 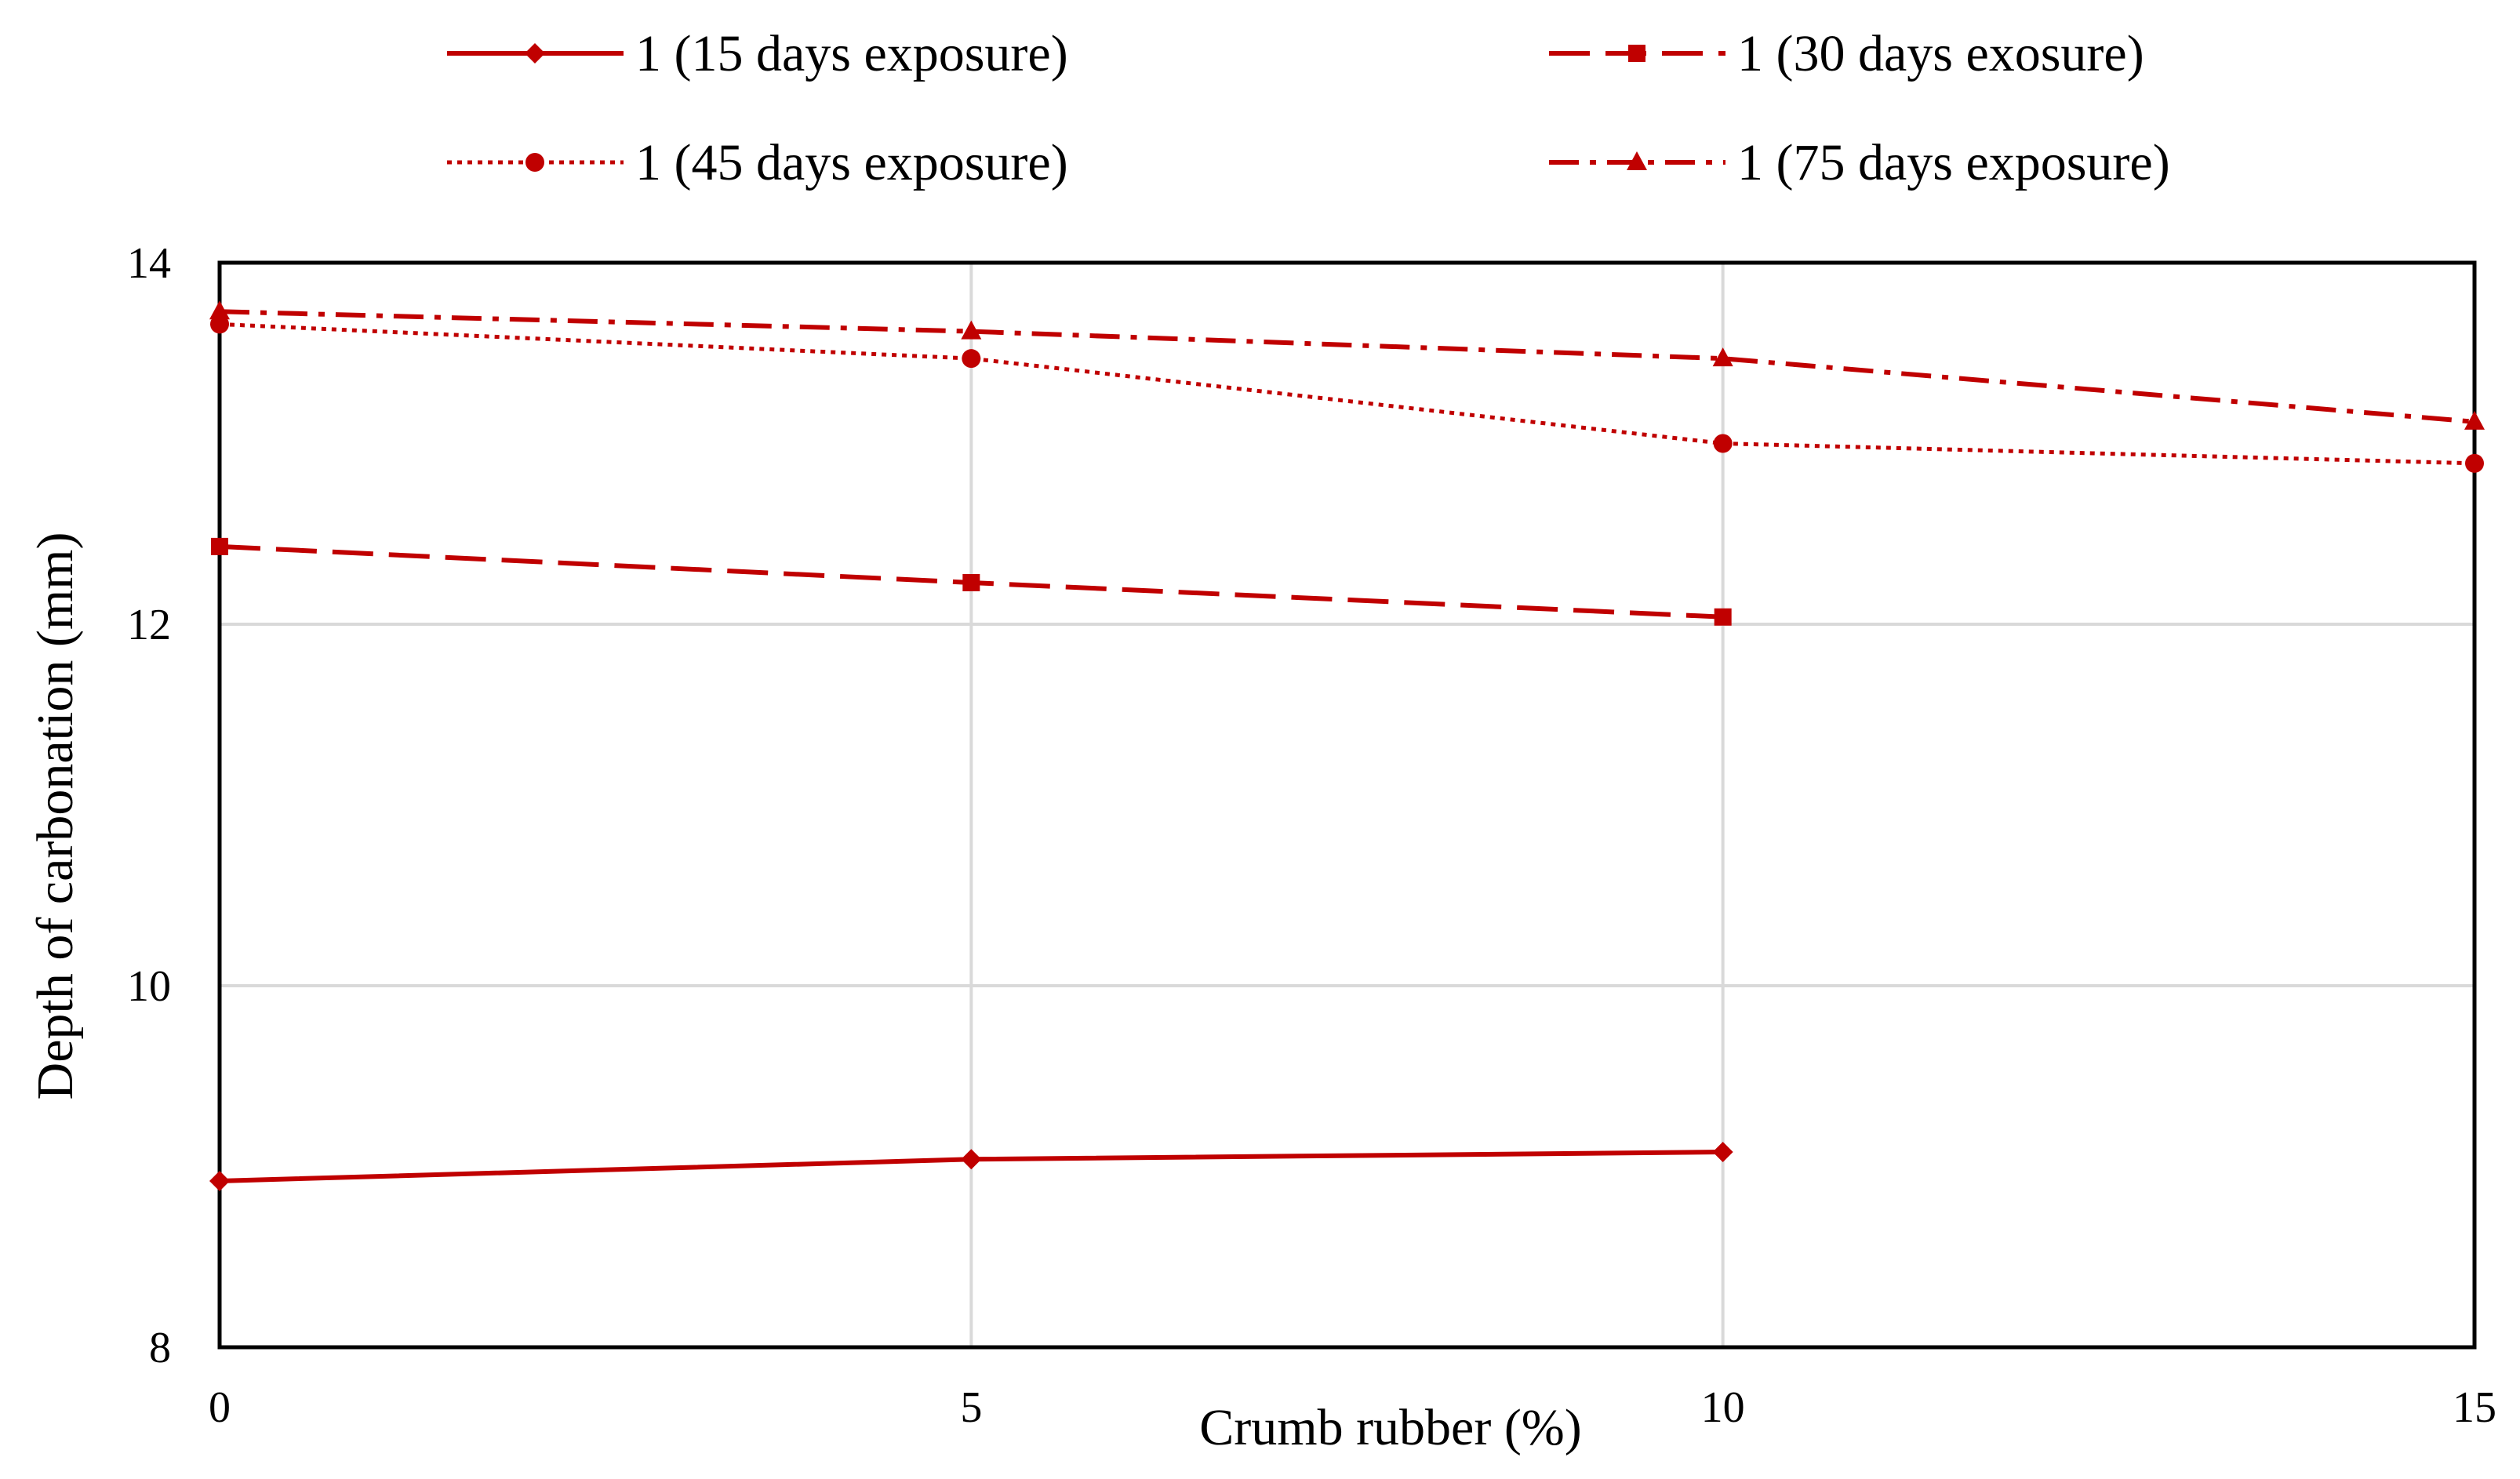 What do you see at coordinates (2474, 1407) in the screenshot?
I see `x-tick-label: 15` at bounding box center [2474, 1407].